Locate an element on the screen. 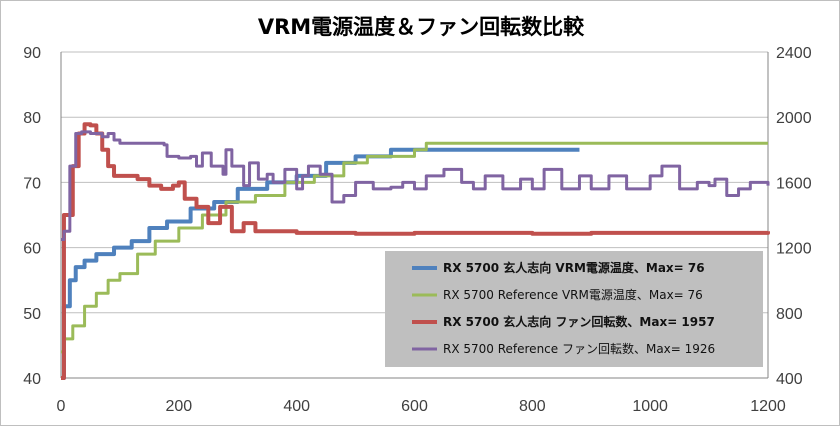  y-right-tick-label: 1200 is located at coordinates (794, 249).